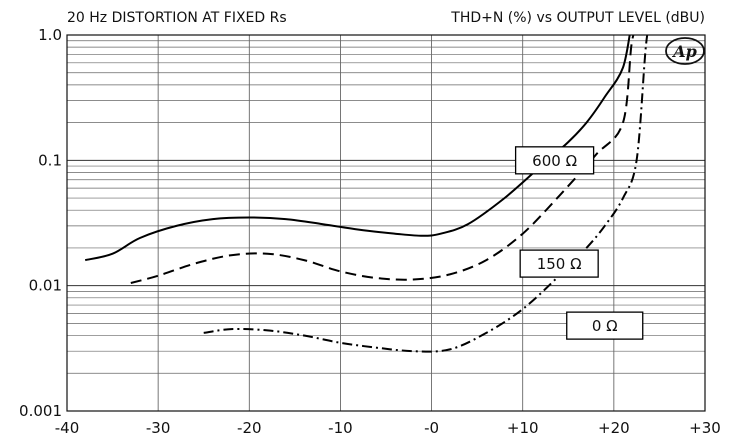  Describe the element at coordinates (249, 428) in the screenshot. I see `x-tick-label: -20` at that location.